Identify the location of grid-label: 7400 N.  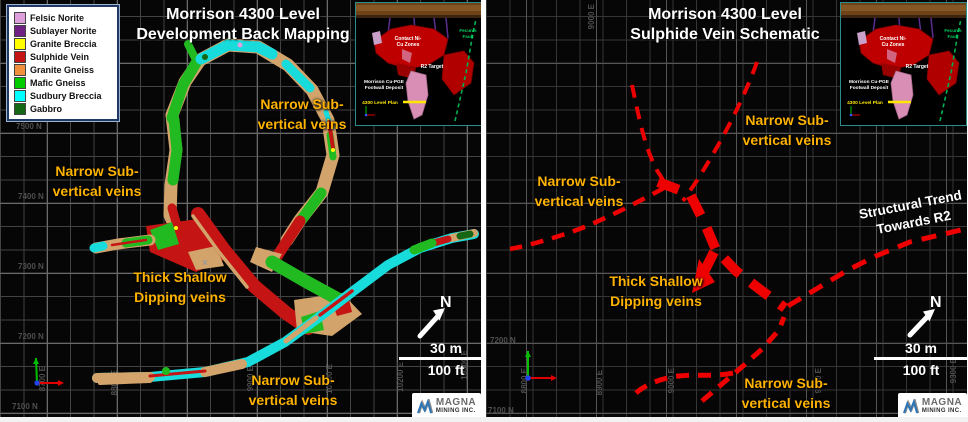
(31, 196).